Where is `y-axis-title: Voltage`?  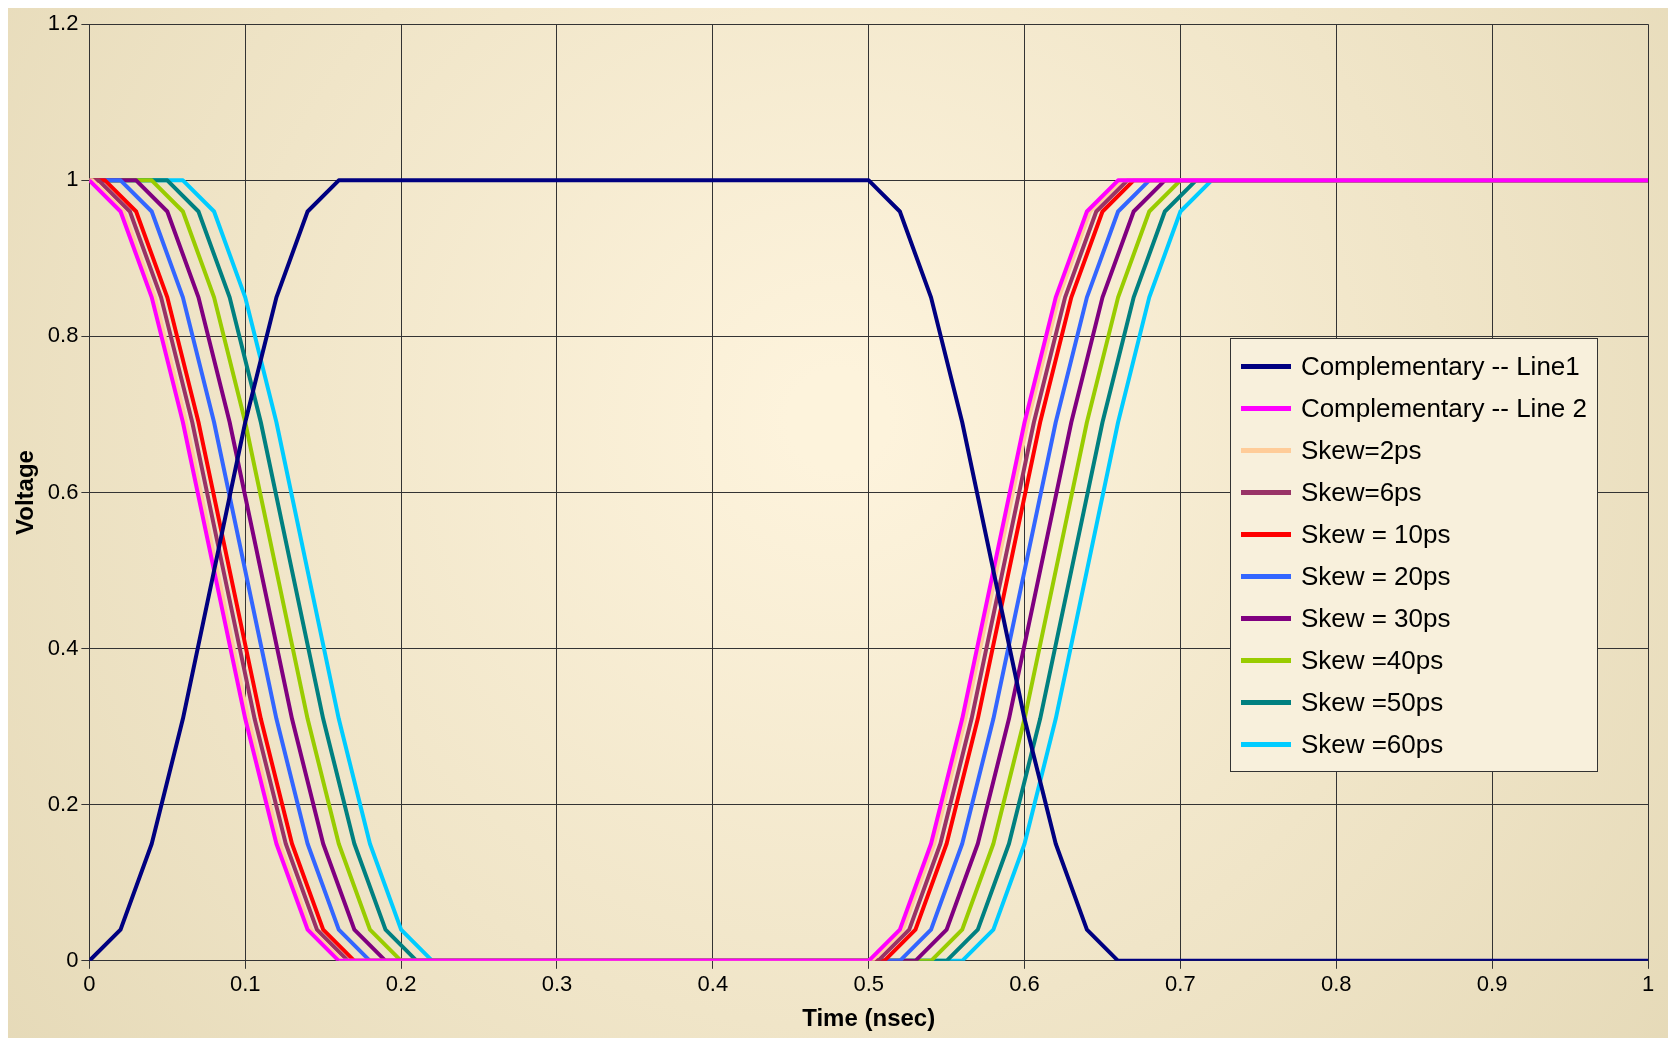 y-axis-title: Voltage is located at coordinates (25, 492).